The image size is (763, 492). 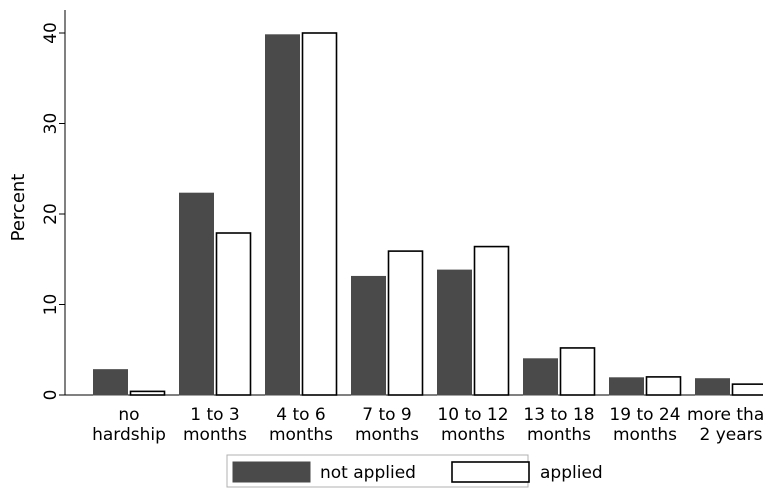 What do you see at coordinates (128, 415) in the screenshot?
I see `x-tick-label: no` at bounding box center [128, 415].